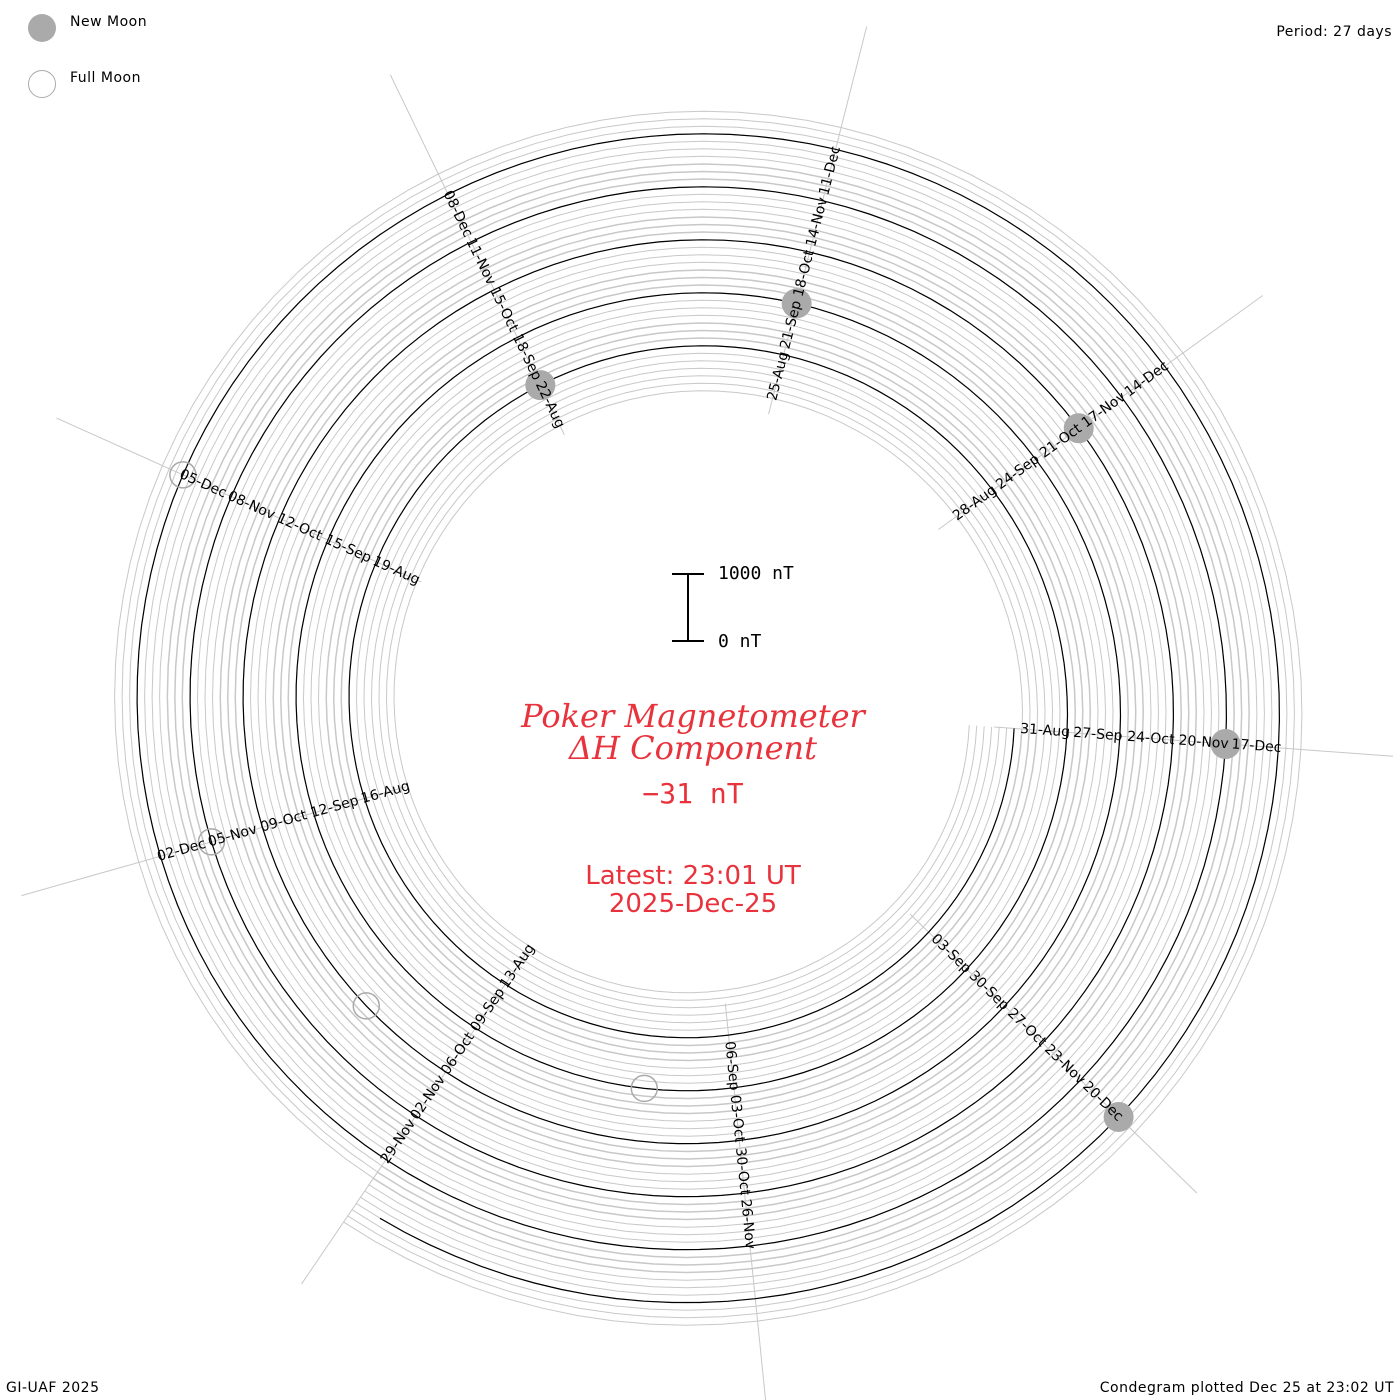  I want to click on date-tick-label: 15-Sep, so click(348, 549).